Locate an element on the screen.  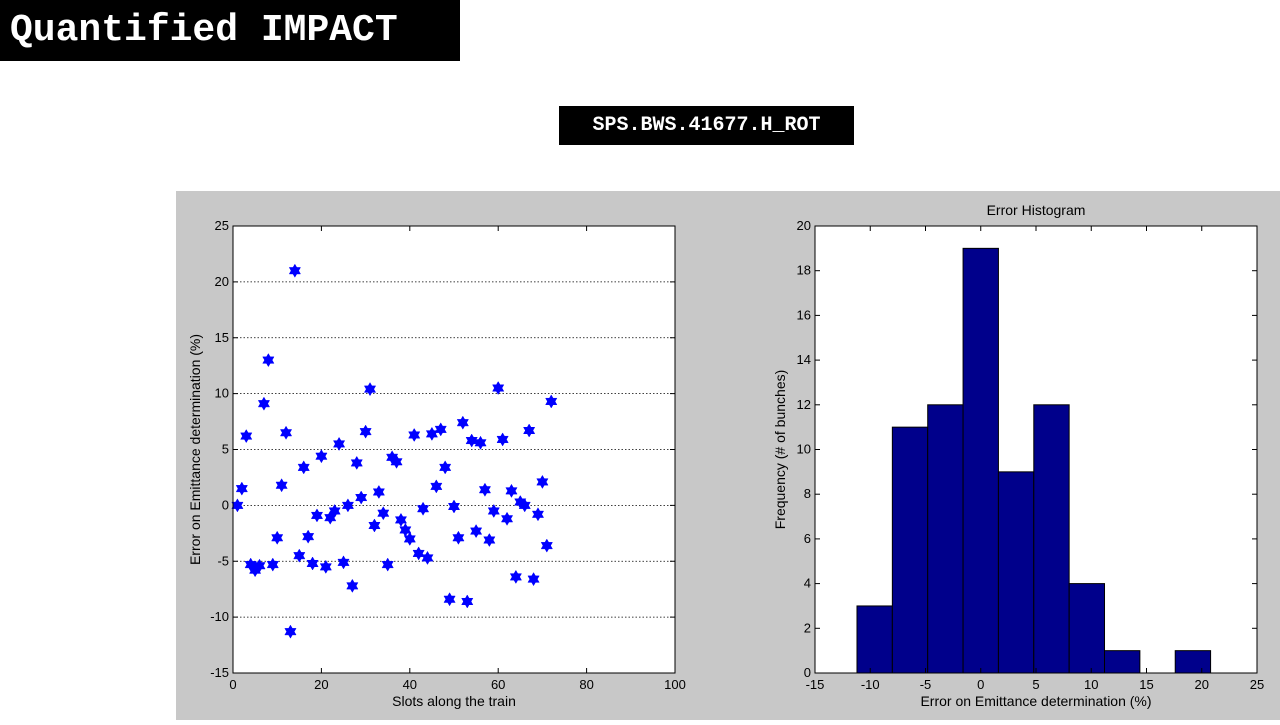
histogram-x-tick-label: 0 is located at coordinates (980, 684).